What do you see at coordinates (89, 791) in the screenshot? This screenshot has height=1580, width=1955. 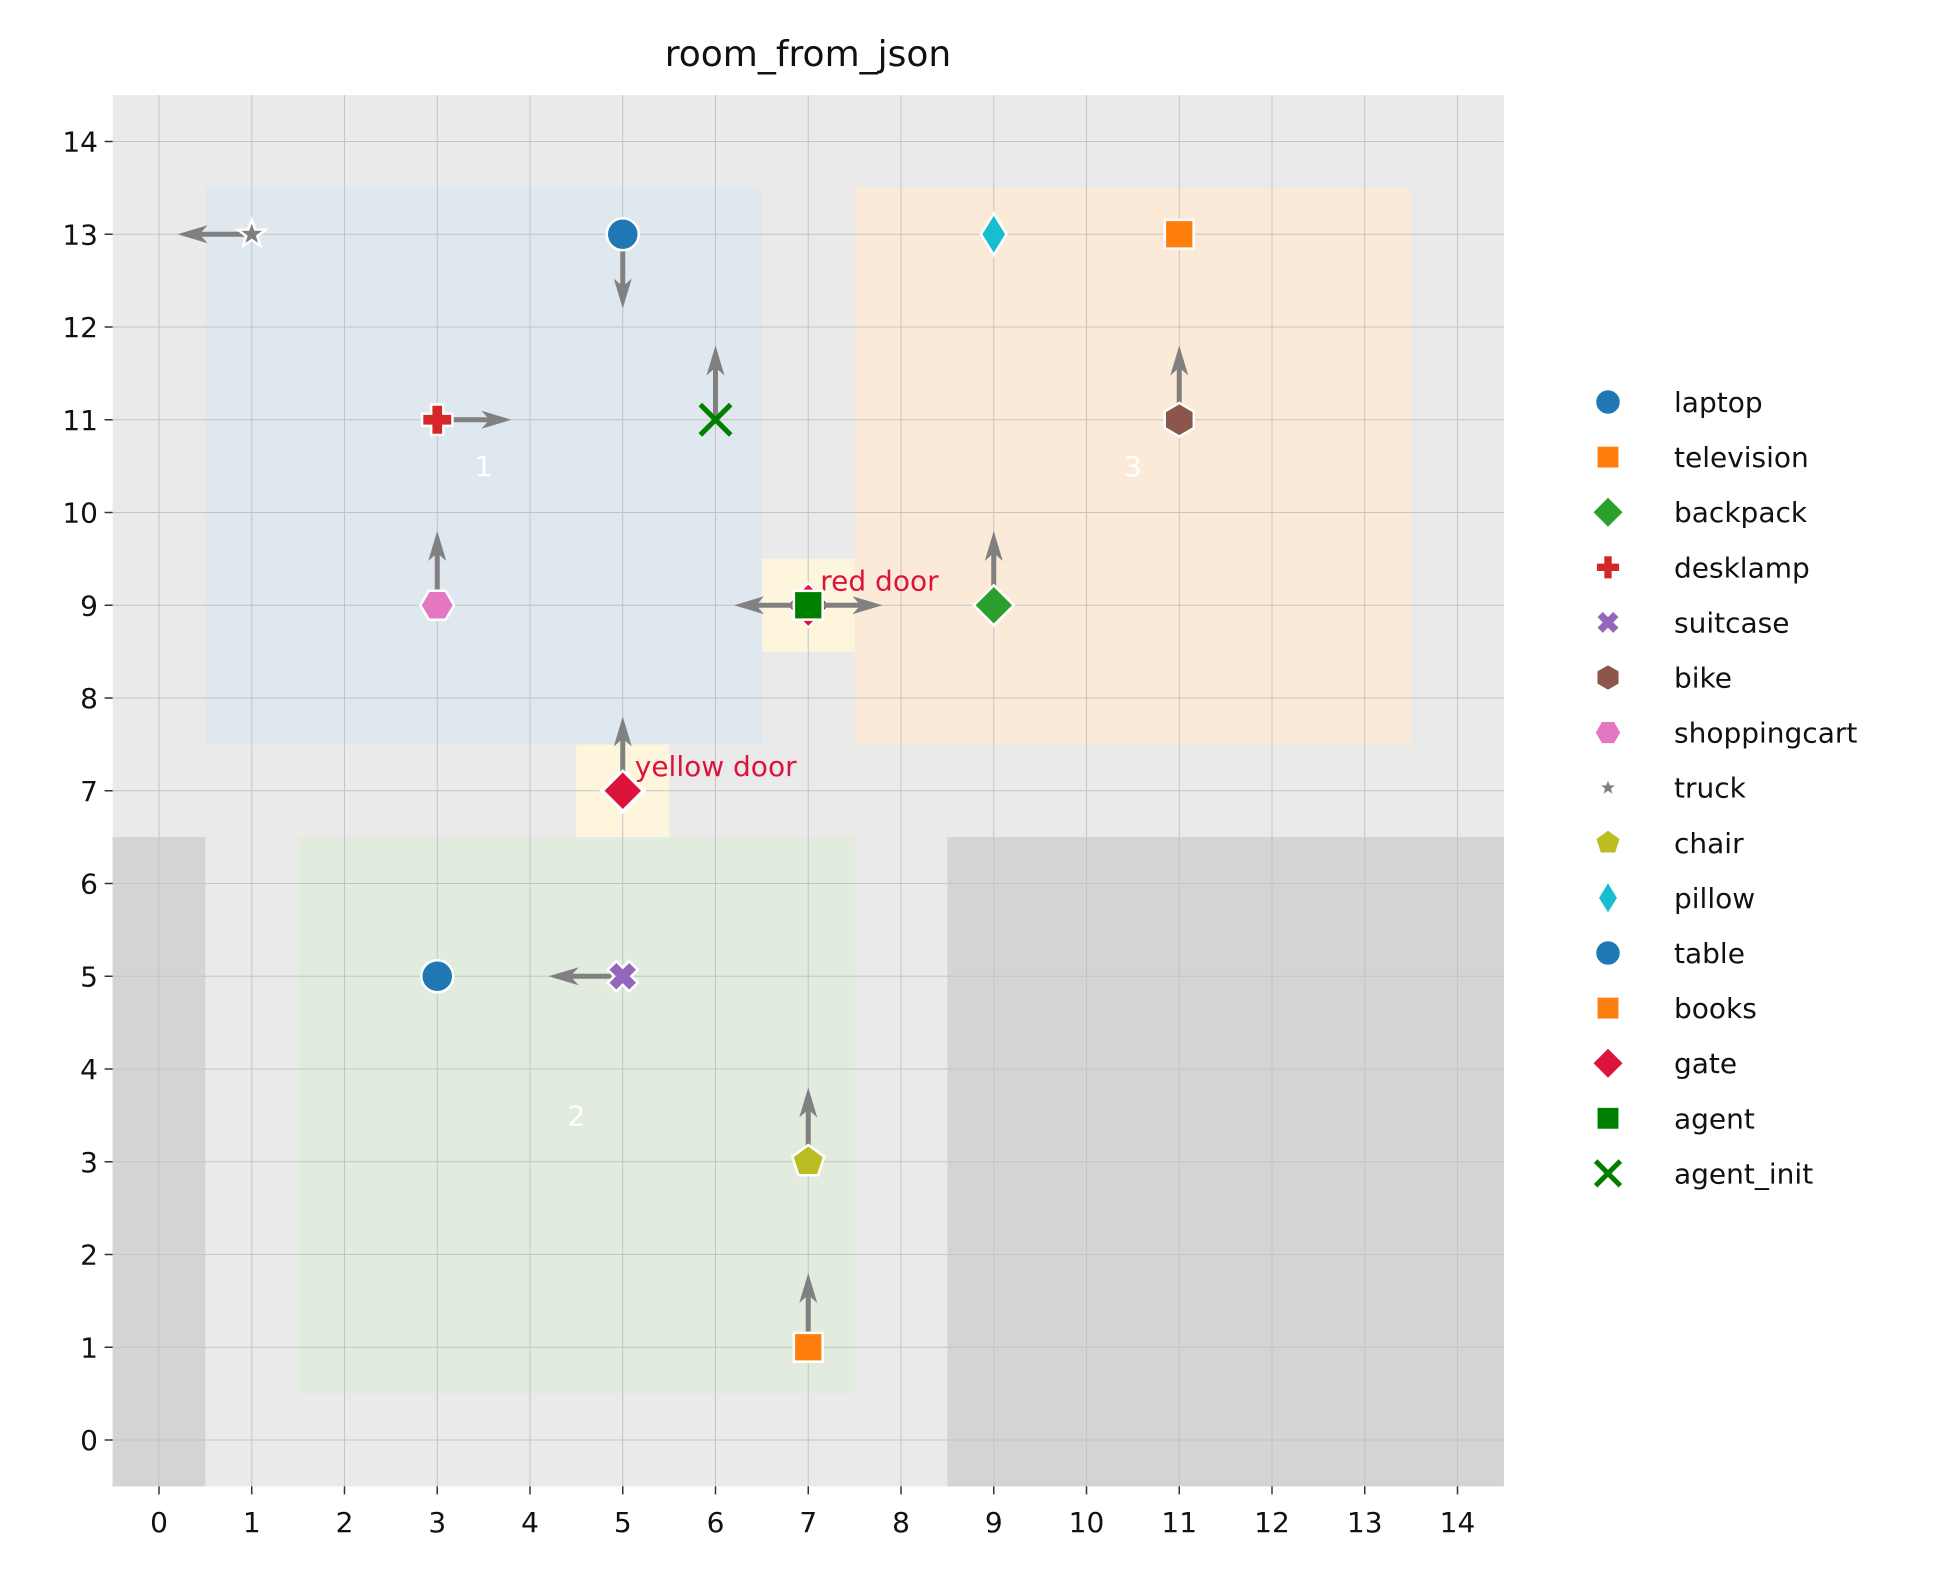 I see `y-tick-label: 7` at bounding box center [89, 791].